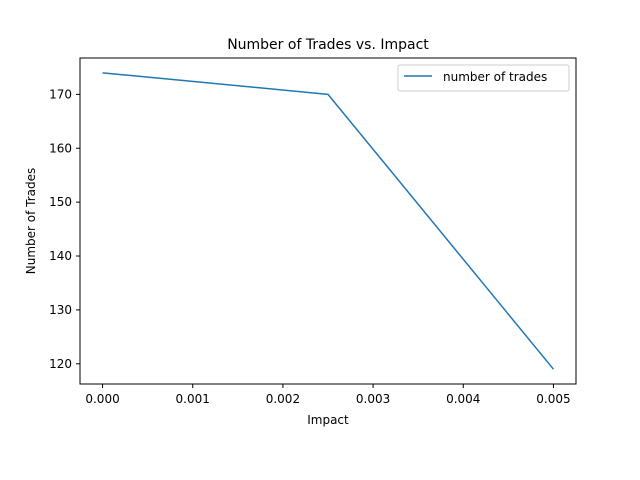 This screenshot has width=640, height=480. Describe the element at coordinates (328, 420) in the screenshot. I see `x-axis-label: Impact` at that location.